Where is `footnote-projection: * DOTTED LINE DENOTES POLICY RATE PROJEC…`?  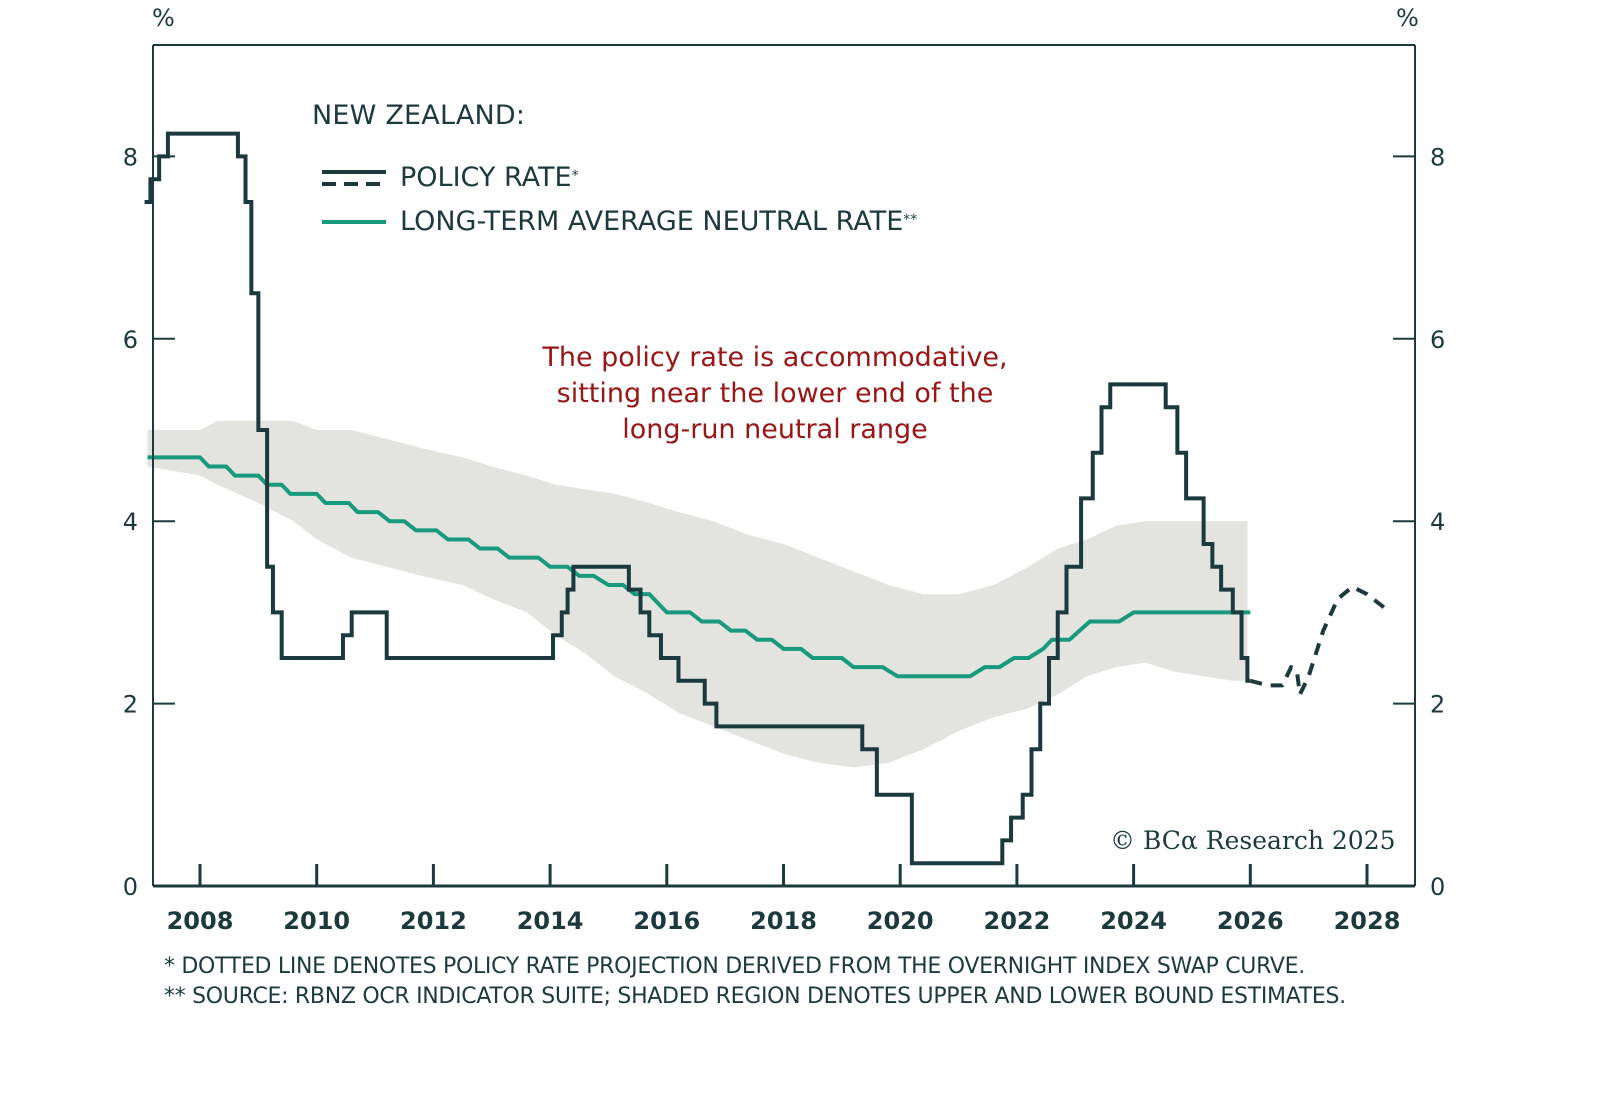
footnote-projection: * DOTTED LINE DENOTES POLICY RATE PROJEC… is located at coordinates (734, 966).